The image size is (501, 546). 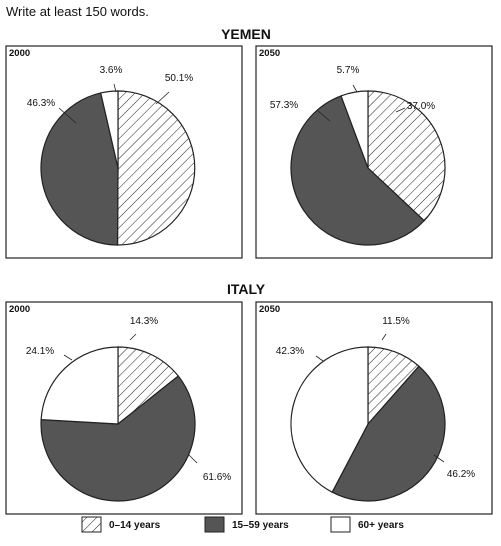 I want to click on data-label-elderly: 24.1%, so click(x=40, y=351).